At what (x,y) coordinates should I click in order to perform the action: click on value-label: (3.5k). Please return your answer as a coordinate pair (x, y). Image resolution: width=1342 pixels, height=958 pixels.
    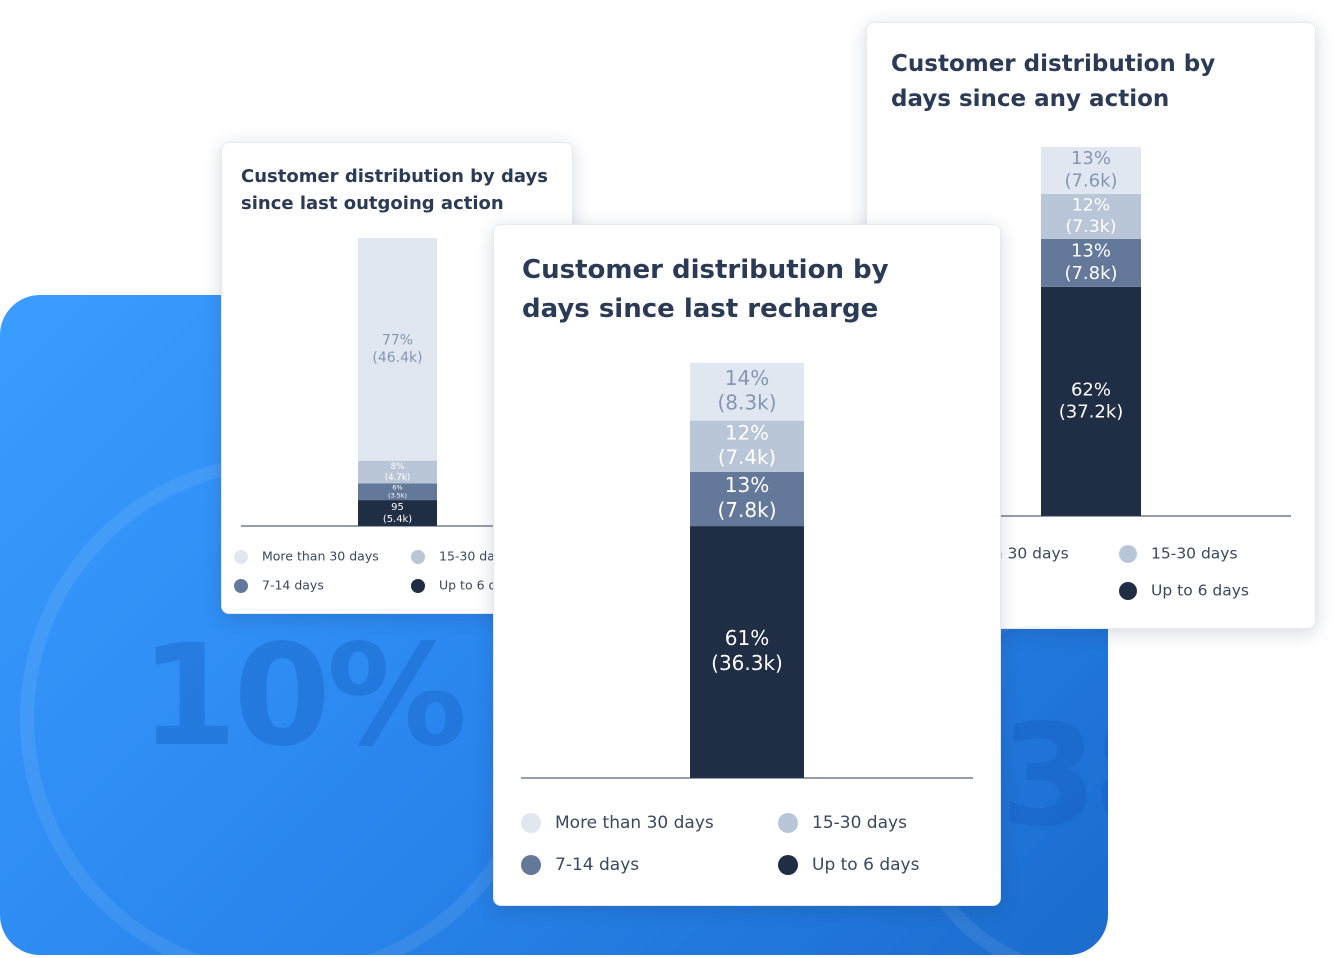
    Looking at the image, I should click on (397, 496).